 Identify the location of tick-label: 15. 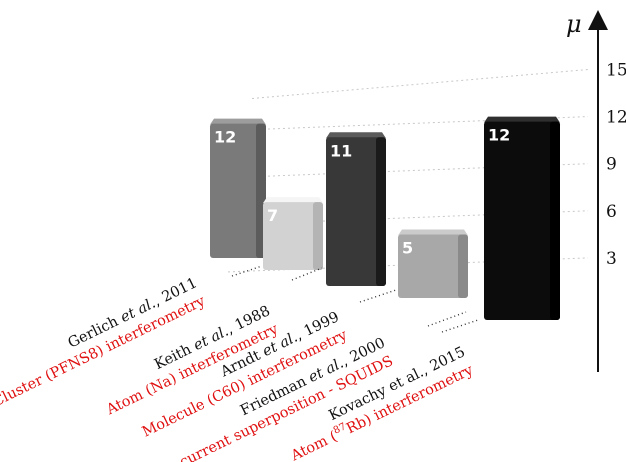
(616, 71).